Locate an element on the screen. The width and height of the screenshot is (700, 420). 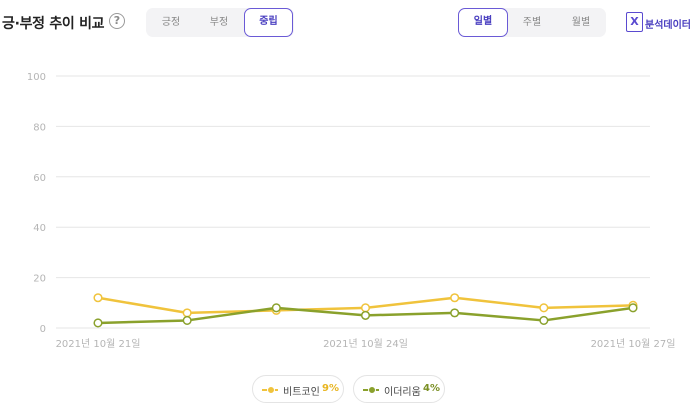
chart-header: 긍·부정 추이 비교 ? 긍정 부정 중립 일별 주별 월별 X 분석데이터 is located at coordinates (350, 23).